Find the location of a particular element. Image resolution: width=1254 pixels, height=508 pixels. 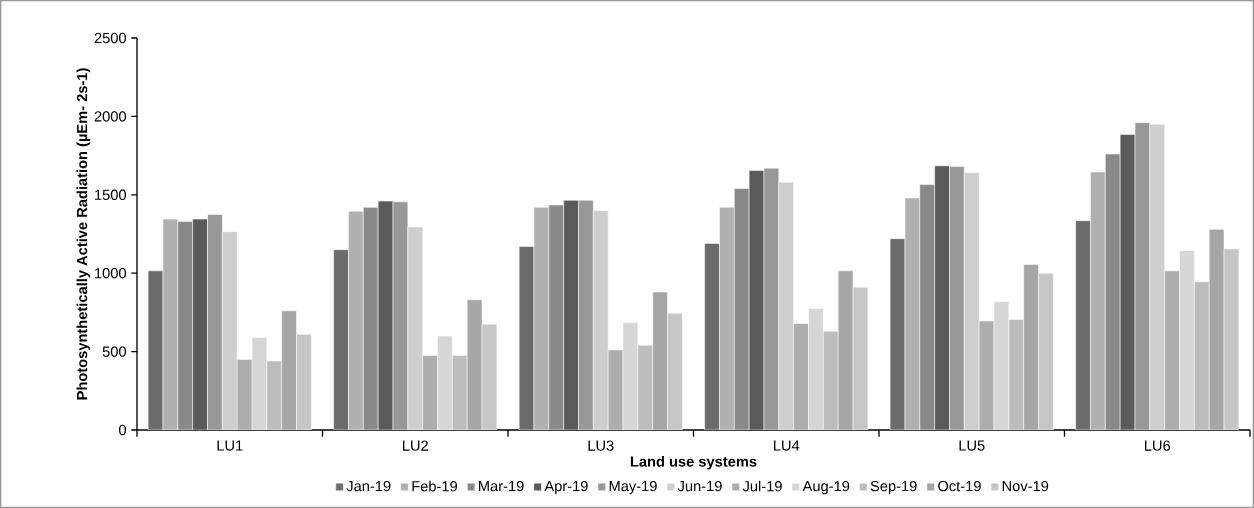

legend-label: Sep-19 is located at coordinates (893, 487).